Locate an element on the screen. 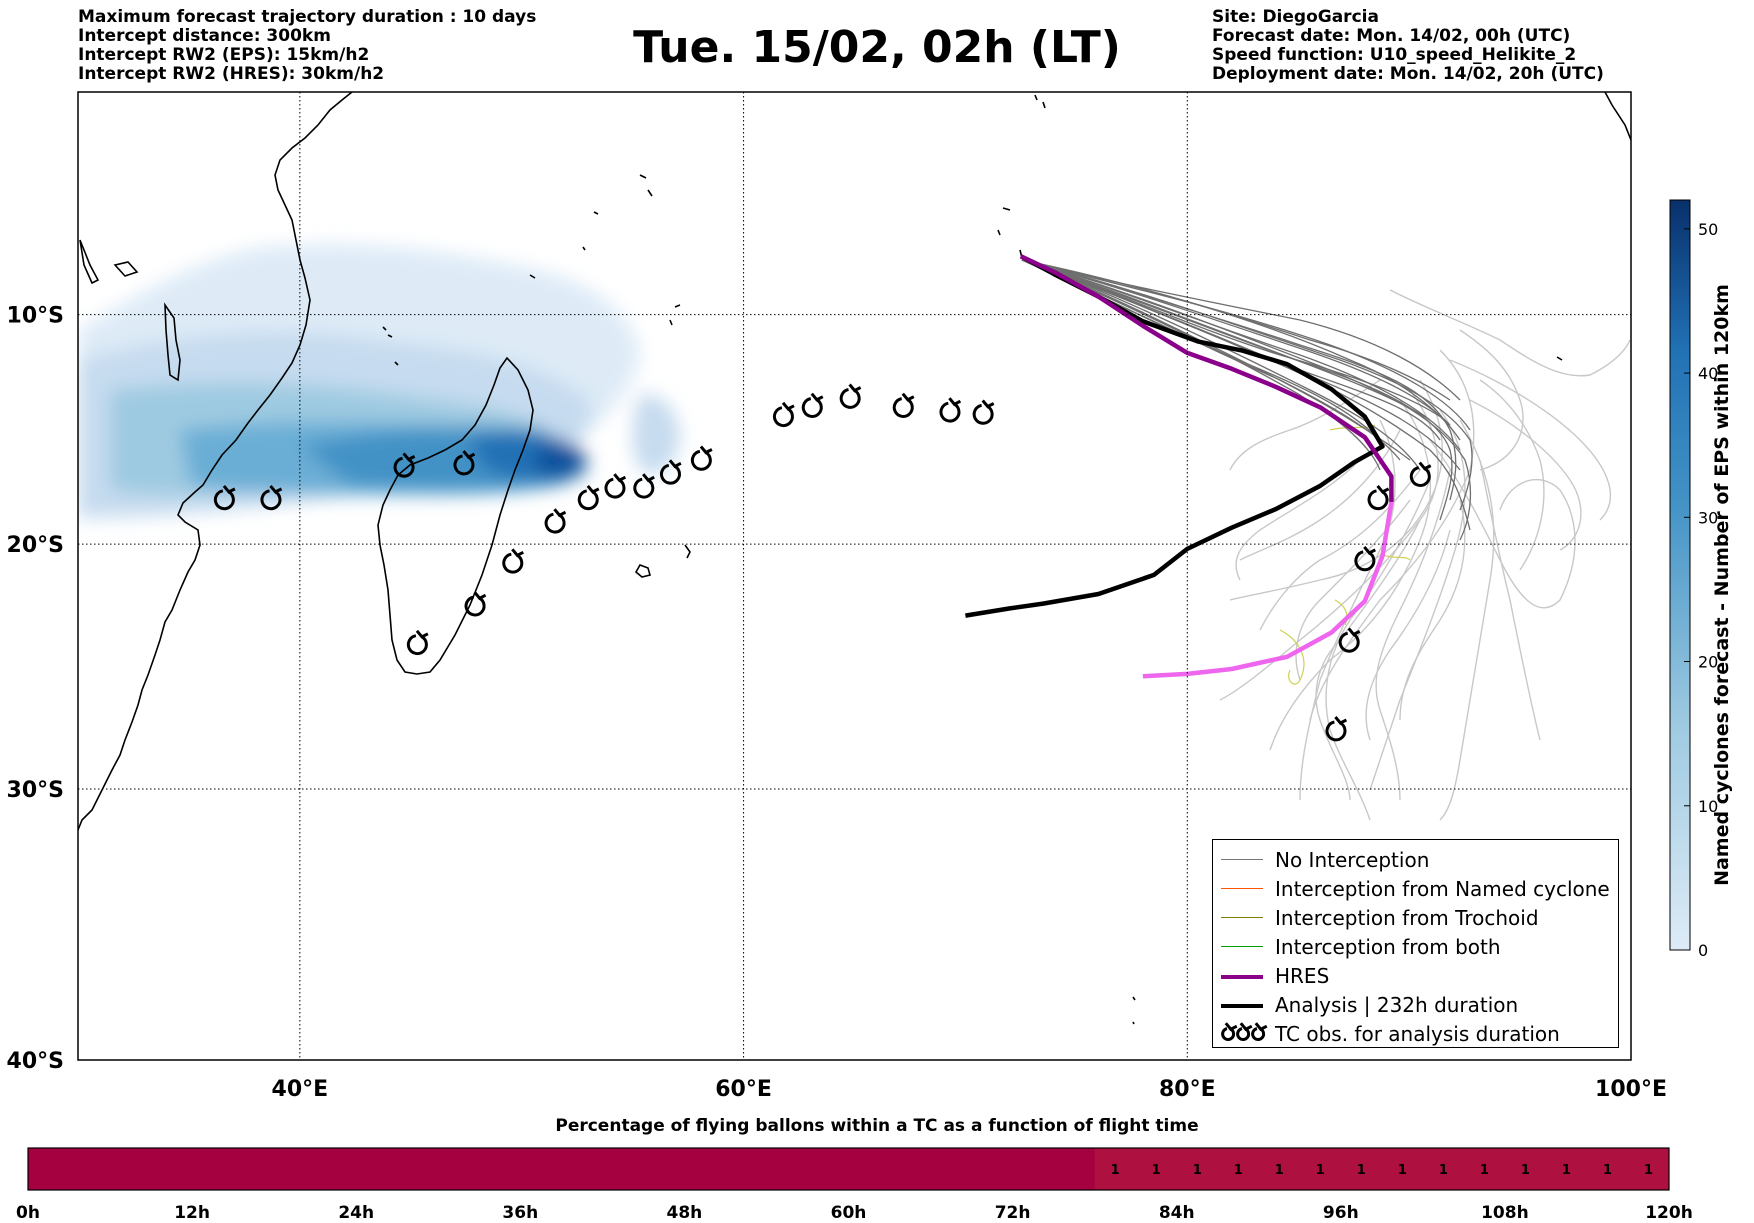 This screenshot has width=1754, height=1223. legend-label: TC obs. for analysis duration is located at coordinates (1417, 1034).